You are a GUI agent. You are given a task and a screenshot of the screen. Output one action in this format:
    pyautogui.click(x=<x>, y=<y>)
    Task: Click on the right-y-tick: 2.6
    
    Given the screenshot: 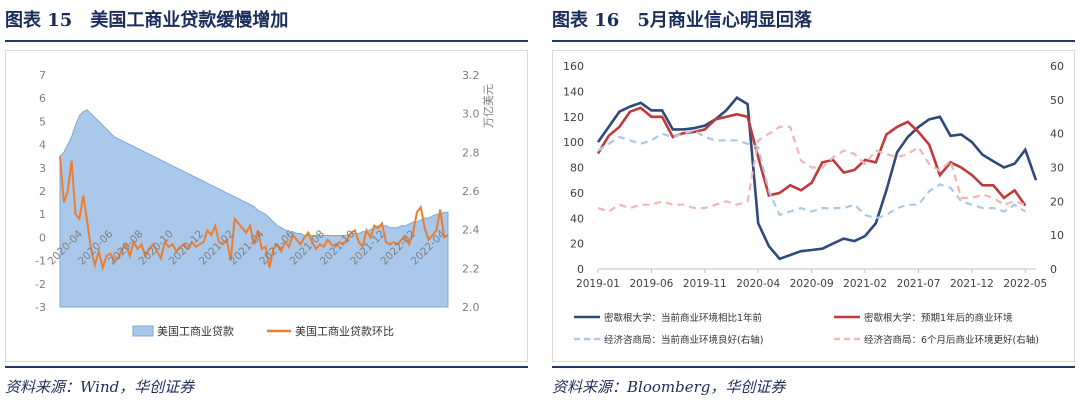 What is the action you would take?
    pyautogui.click(x=471, y=191)
    